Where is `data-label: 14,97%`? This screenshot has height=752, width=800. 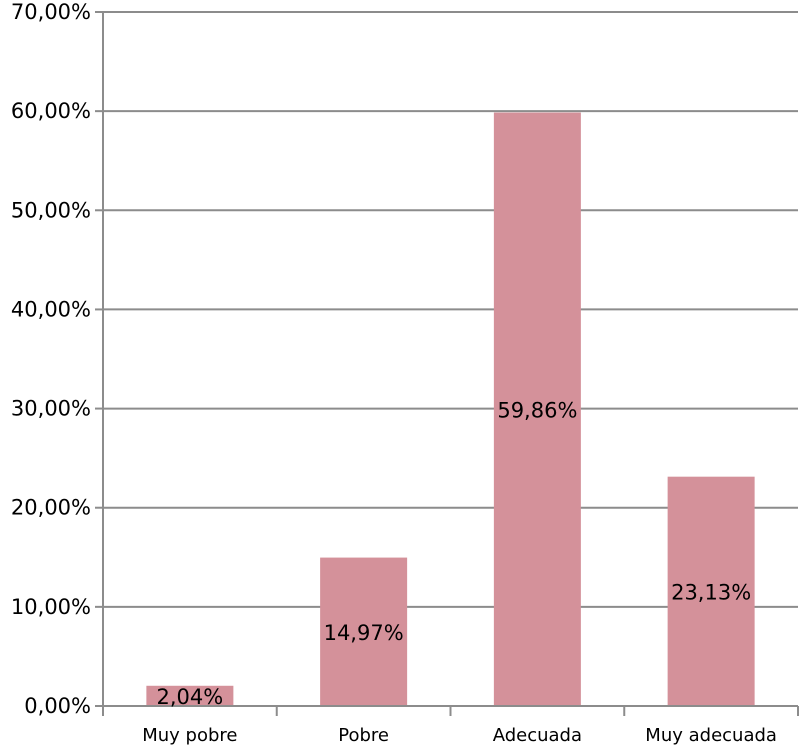
data-label: 14,97% is located at coordinates (364, 633).